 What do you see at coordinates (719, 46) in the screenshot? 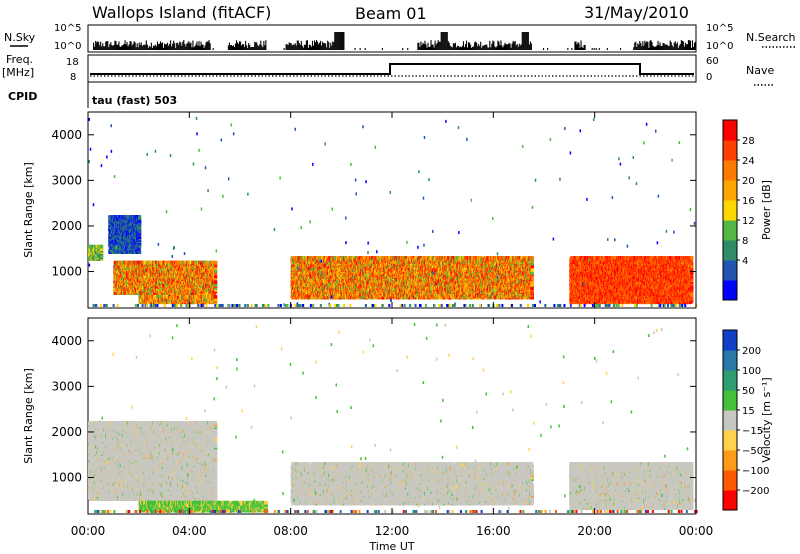
I see `nsearch-tick-bottom: 10^0` at bounding box center [719, 46].